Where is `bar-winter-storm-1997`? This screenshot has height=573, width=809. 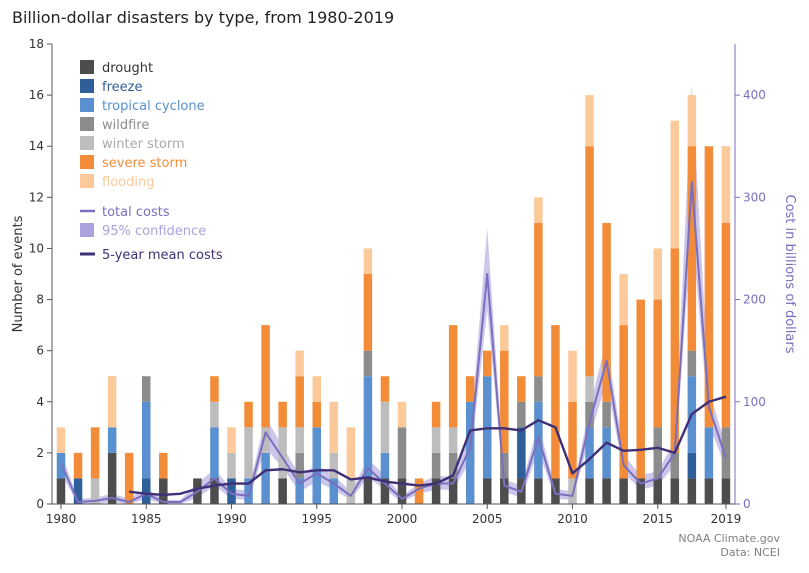
bar-winter-storm-1997 is located at coordinates (351, 491).